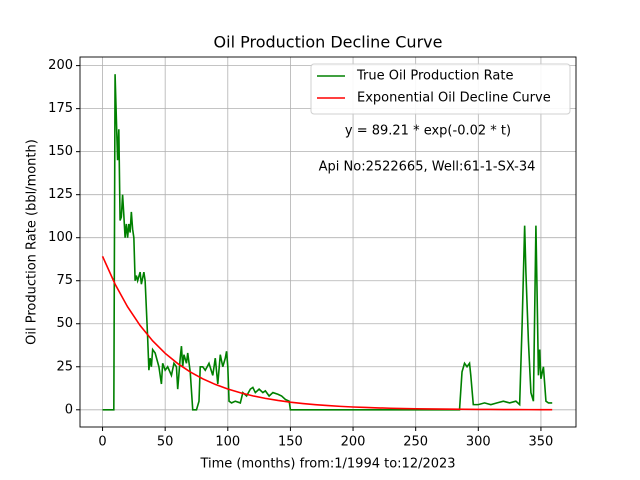 The width and height of the screenshot is (640, 480). Describe the element at coordinates (415, 442) in the screenshot. I see `x-tick-label: 250` at that location.